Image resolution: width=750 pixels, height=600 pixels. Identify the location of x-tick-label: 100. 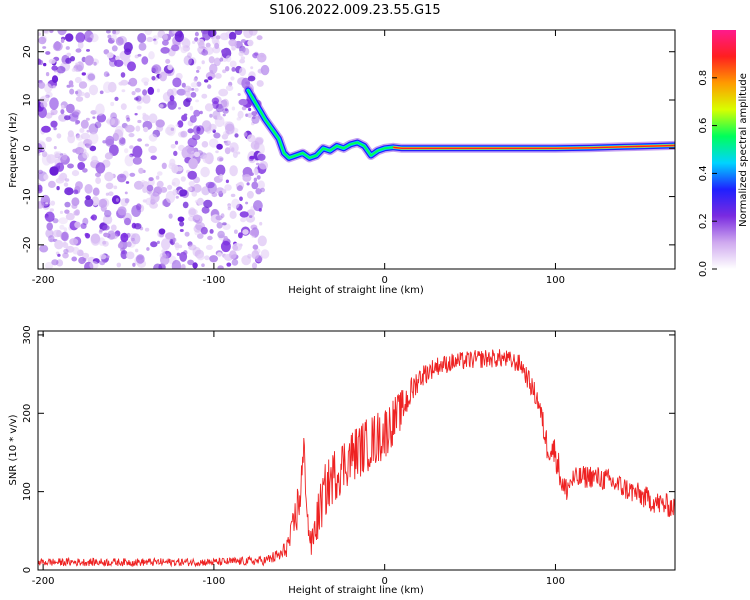
(555, 581).